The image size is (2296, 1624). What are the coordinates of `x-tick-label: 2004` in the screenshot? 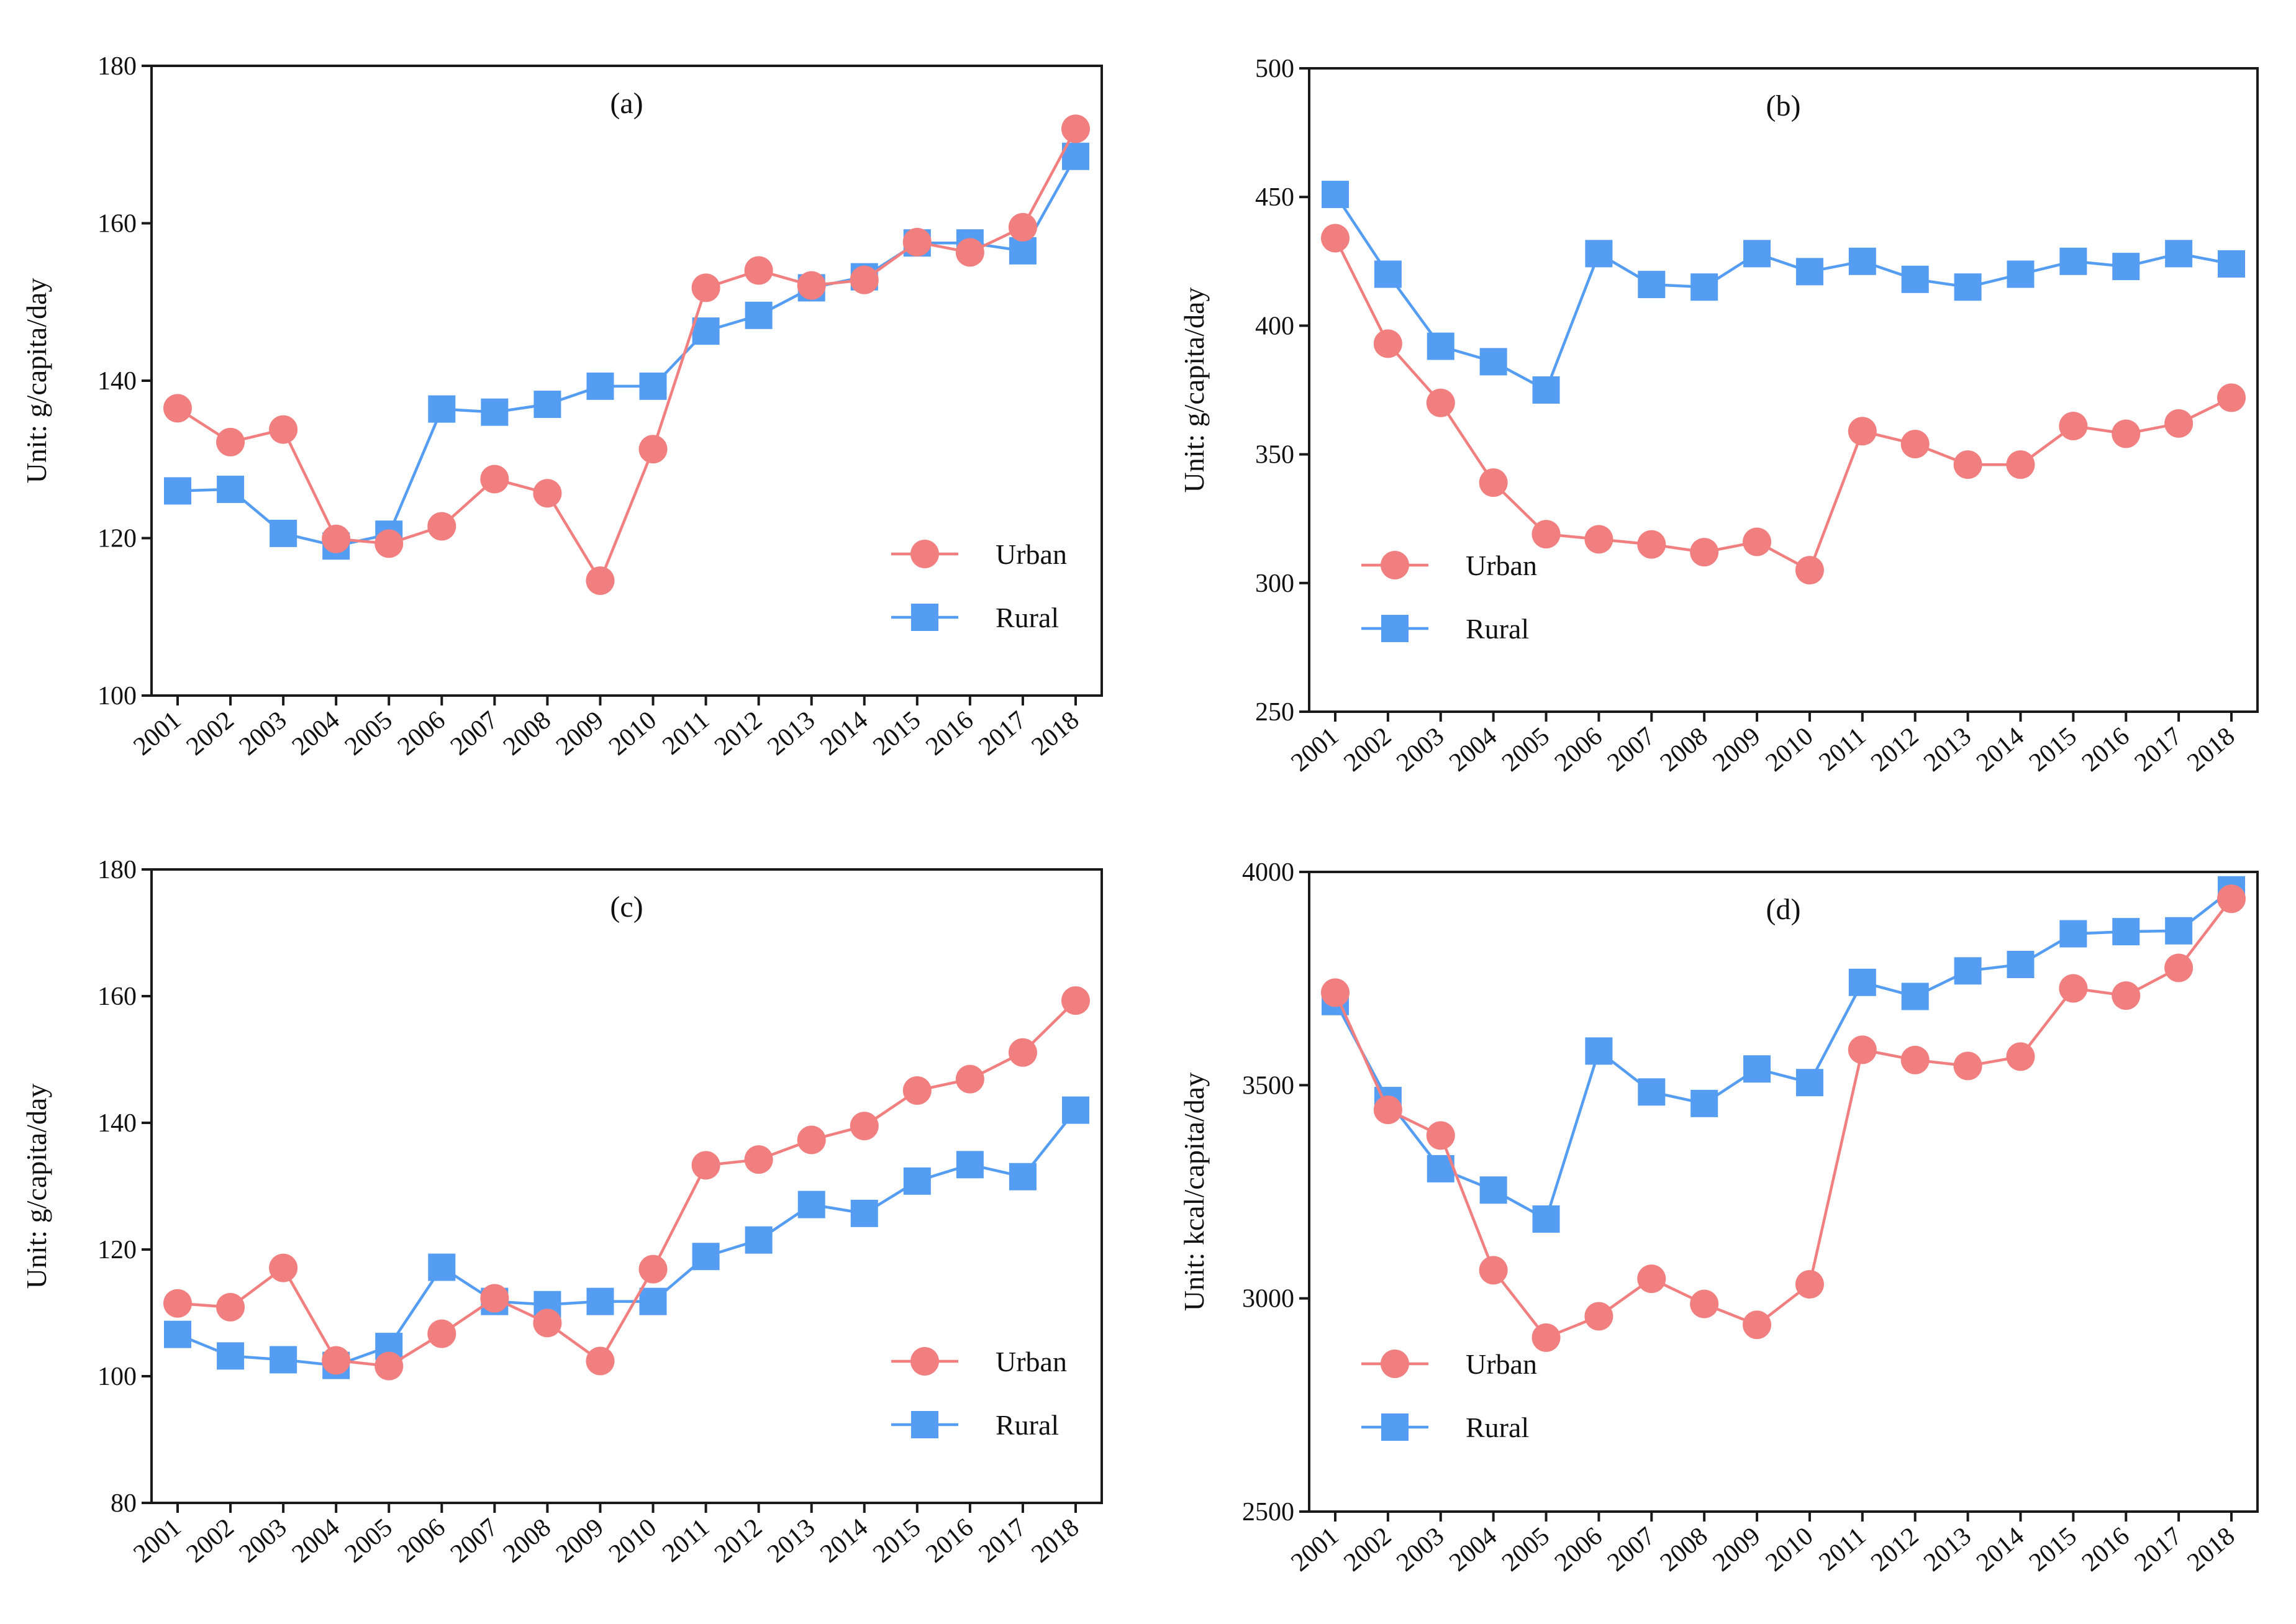 It's located at (1473, 749).